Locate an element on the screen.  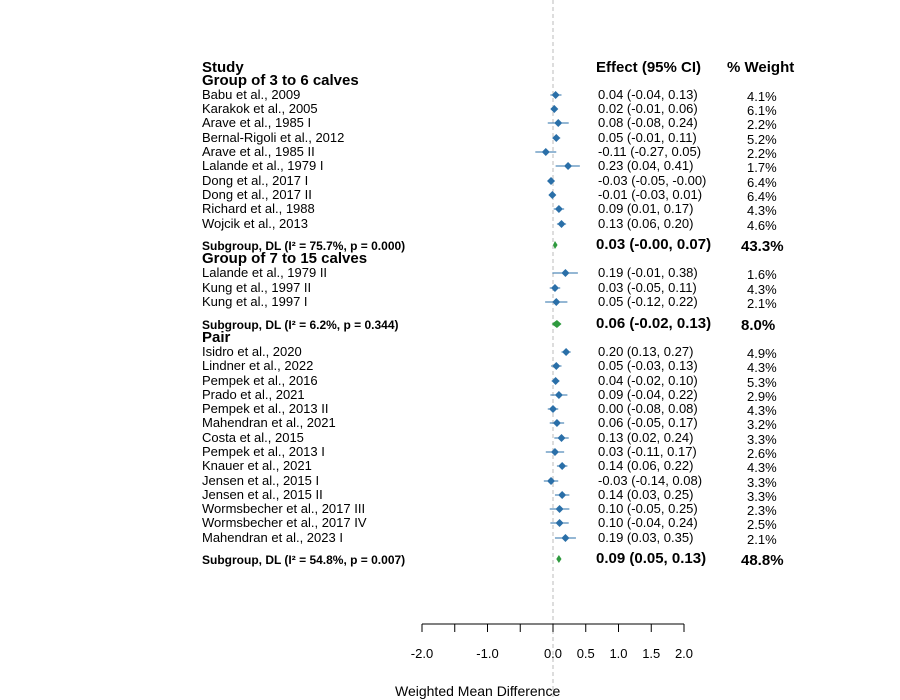
study-label: Wormsbecher et al., 2017 III is located at coordinates (284, 508).